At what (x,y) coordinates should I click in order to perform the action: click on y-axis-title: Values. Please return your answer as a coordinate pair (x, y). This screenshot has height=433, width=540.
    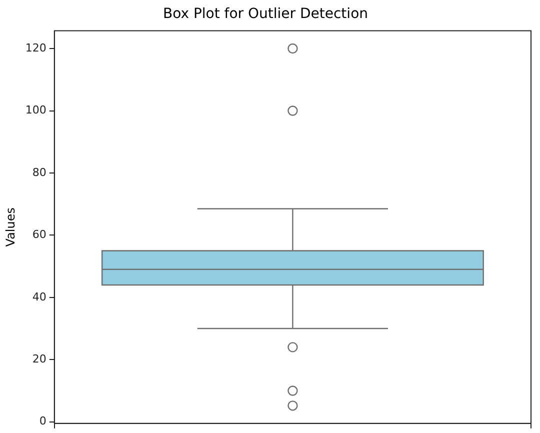
    Looking at the image, I should click on (10, 227).